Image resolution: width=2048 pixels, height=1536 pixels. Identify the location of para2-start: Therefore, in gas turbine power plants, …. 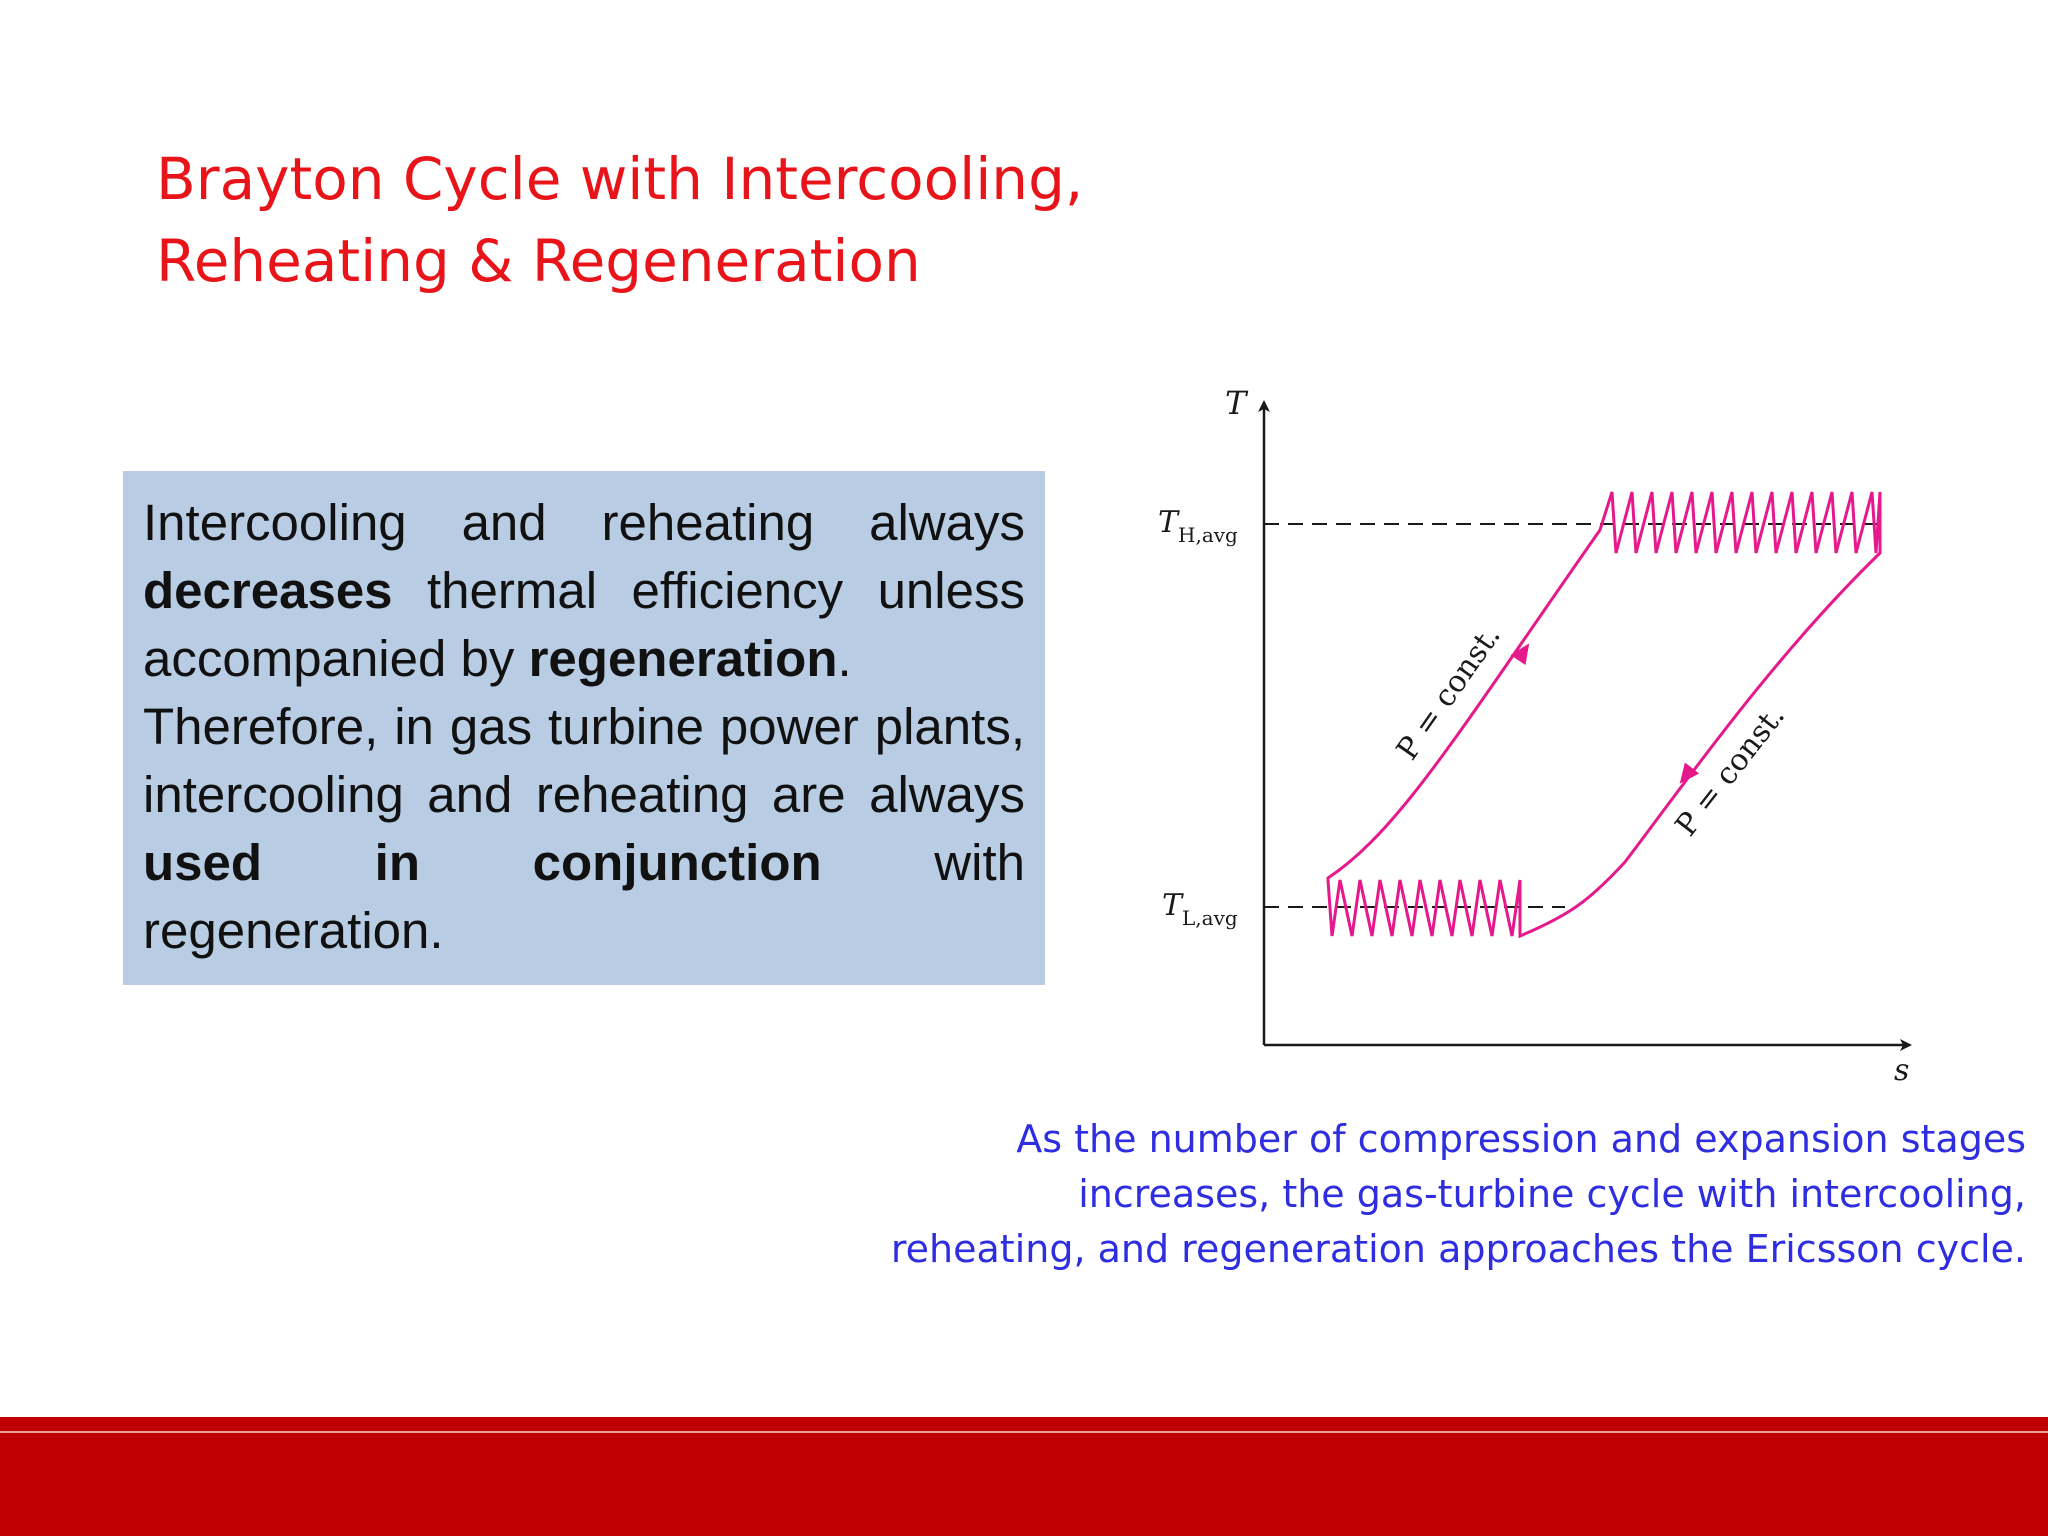
(584, 760).